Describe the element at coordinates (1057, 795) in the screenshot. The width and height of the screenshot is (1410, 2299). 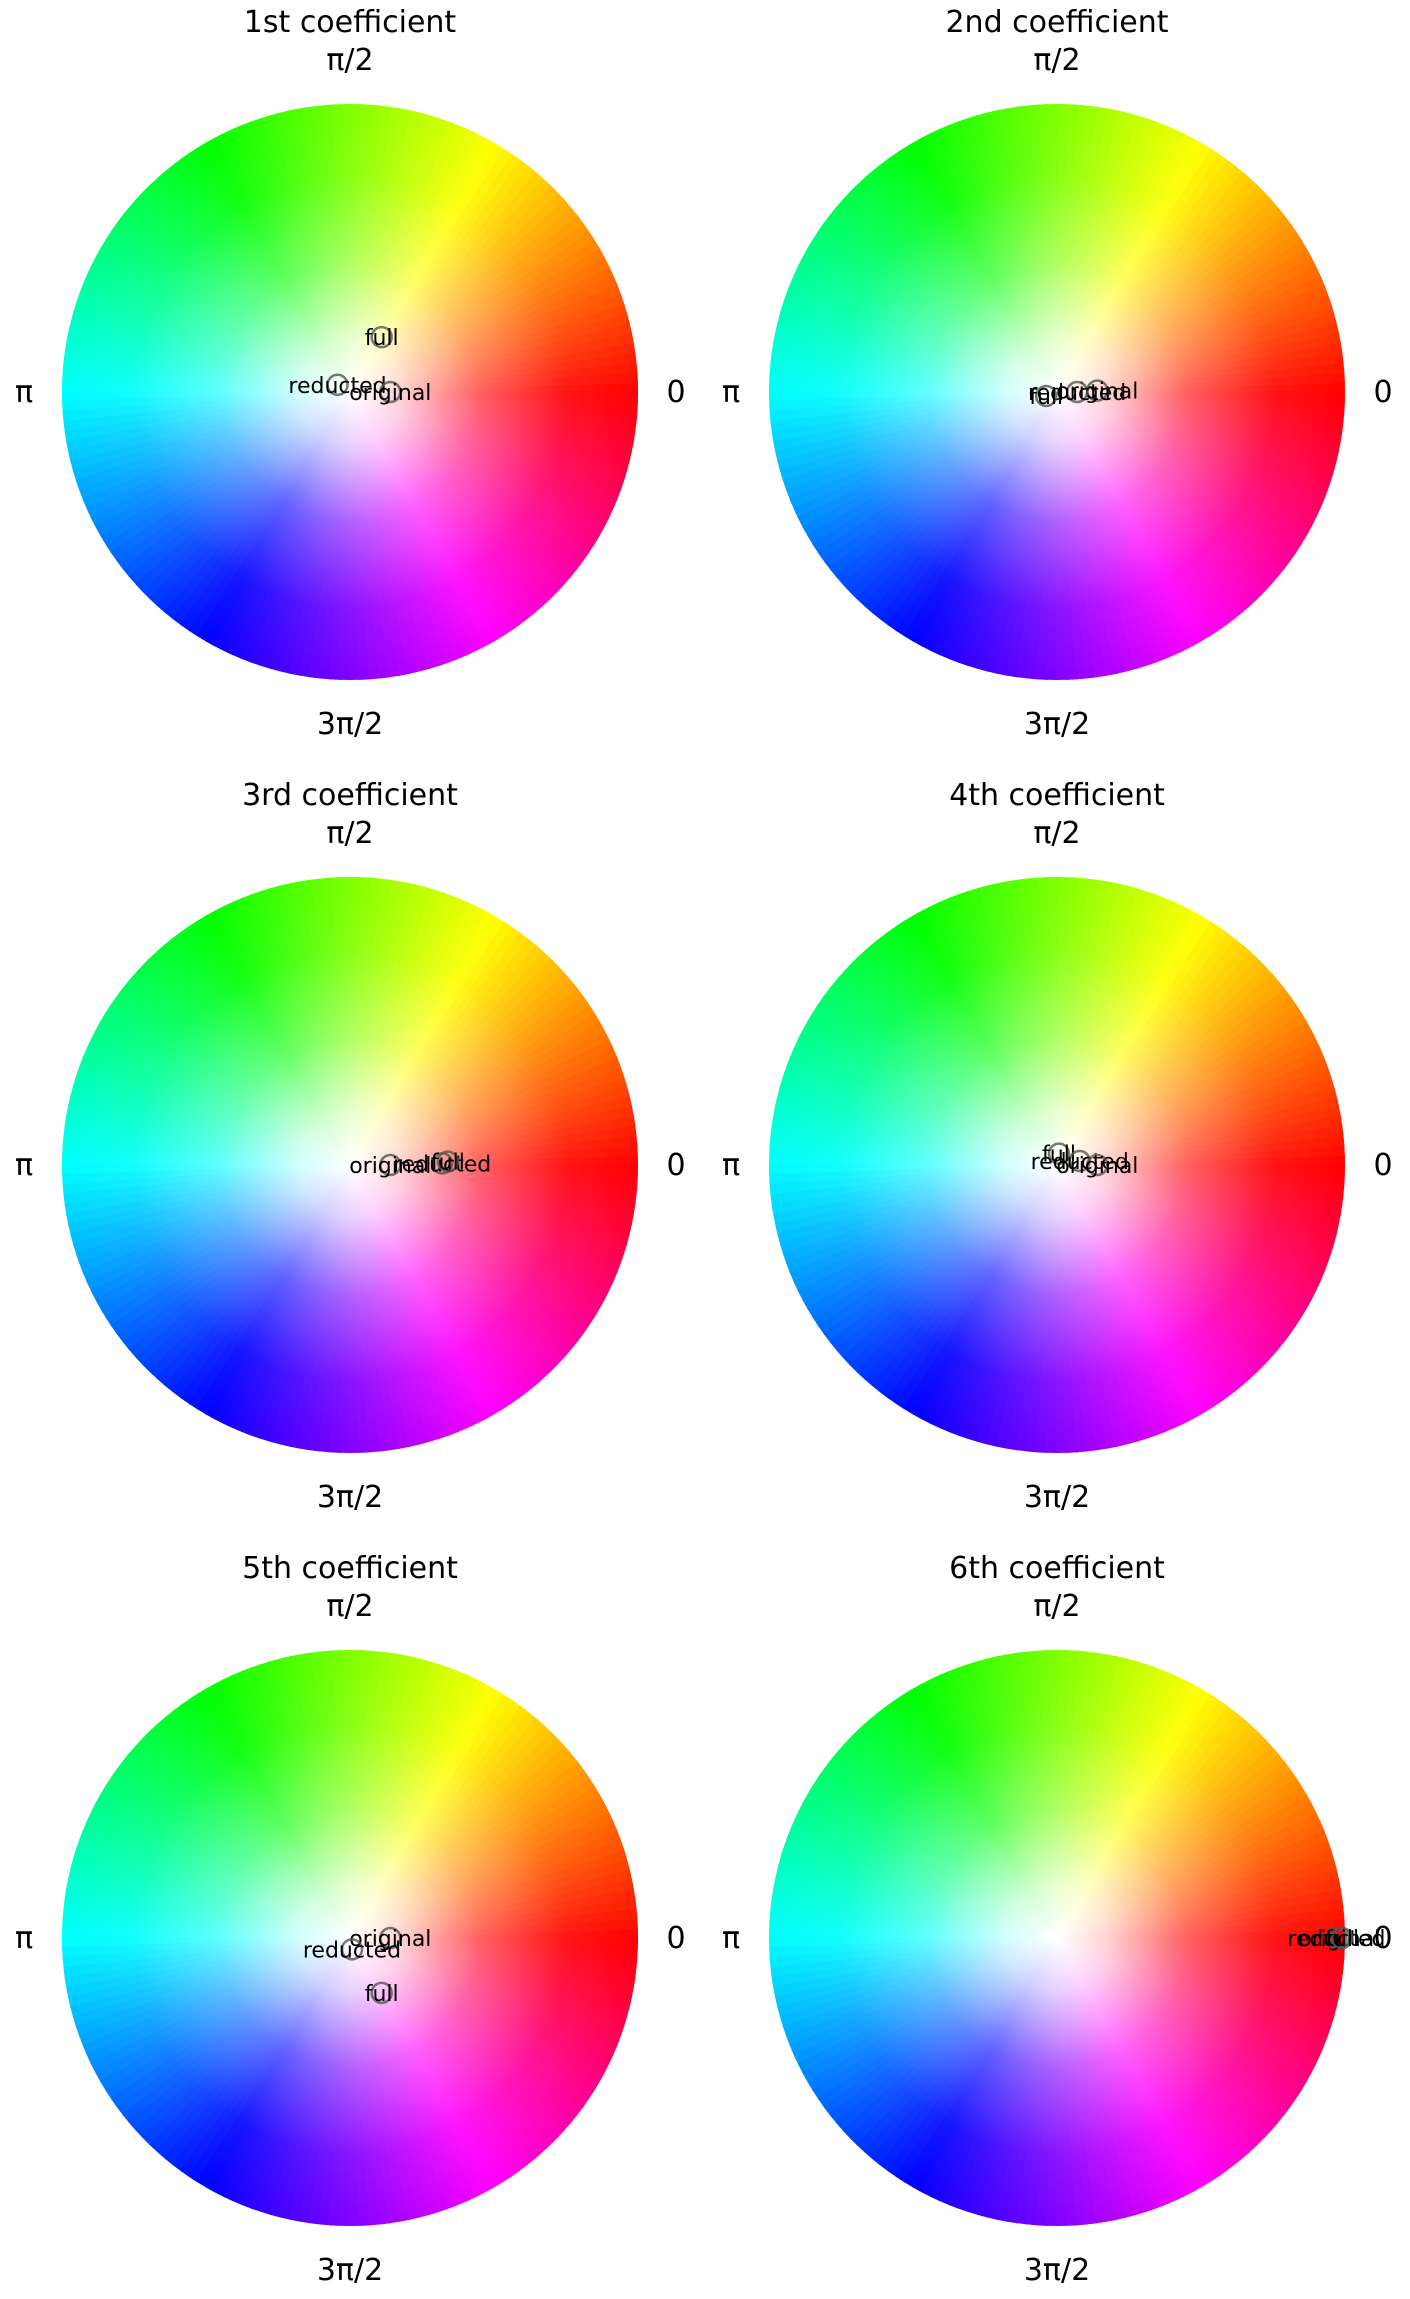
I see `panel-title: 4th coefficient` at that location.